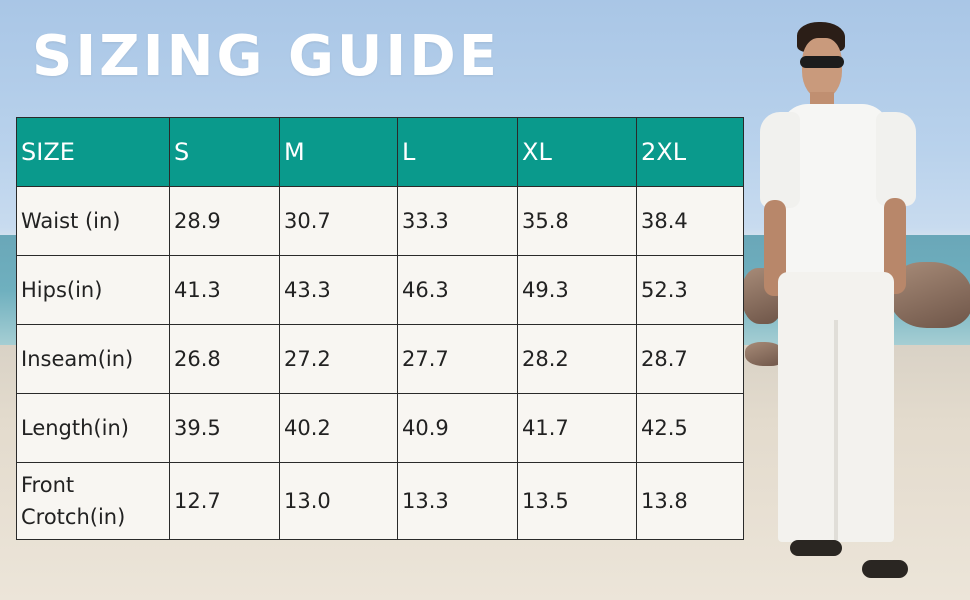 The width and height of the screenshot is (970, 600). Describe the element at coordinates (457, 428) in the screenshot. I see `table-cell: 40.9` at that location.